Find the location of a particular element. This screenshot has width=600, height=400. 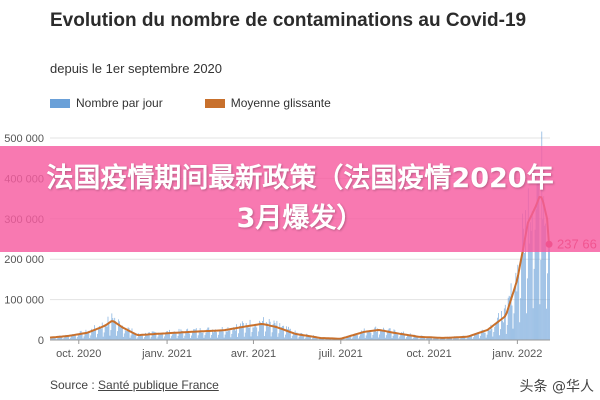

source-link: Santé publique France is located at coordinates (158, 385).